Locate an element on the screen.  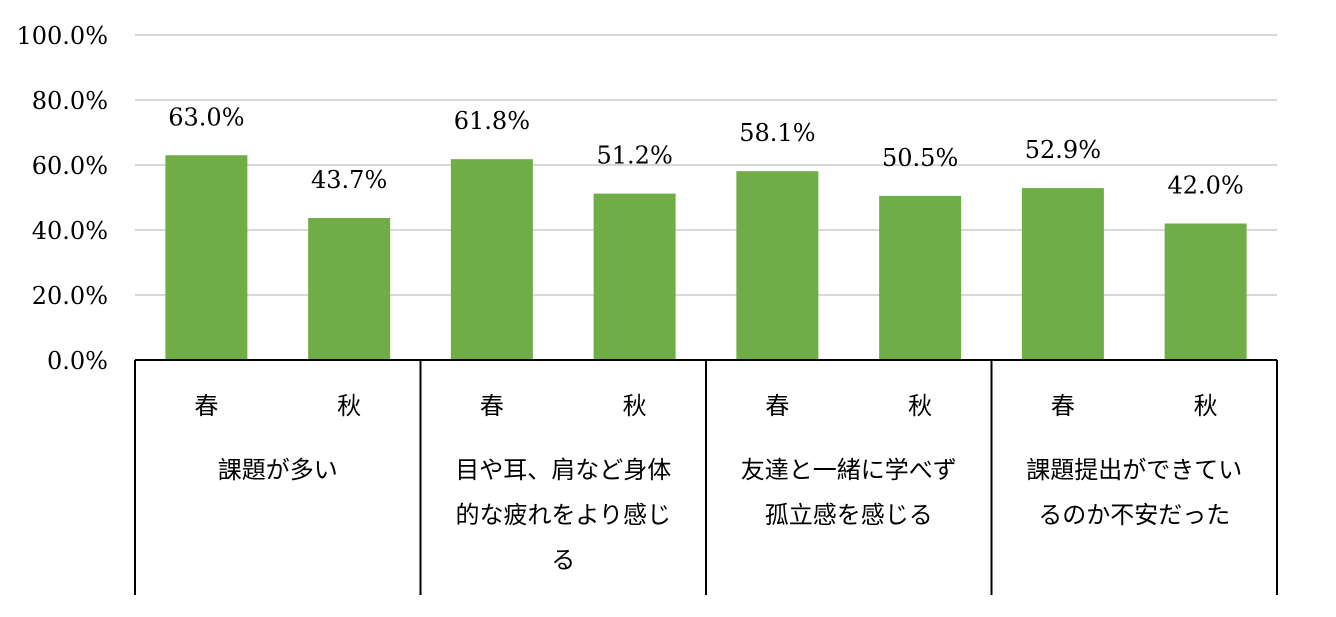
group-label: 孤立感を感じる is located at coordinates (849, 515).